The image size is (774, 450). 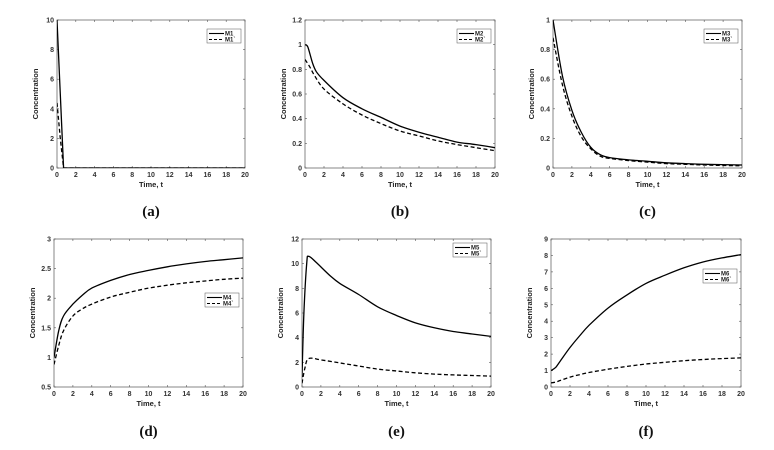 What do you see at coordinates (396, 370) in the screenshot?
I see `series-line-m5-prime` at bounding box center [396, 370].